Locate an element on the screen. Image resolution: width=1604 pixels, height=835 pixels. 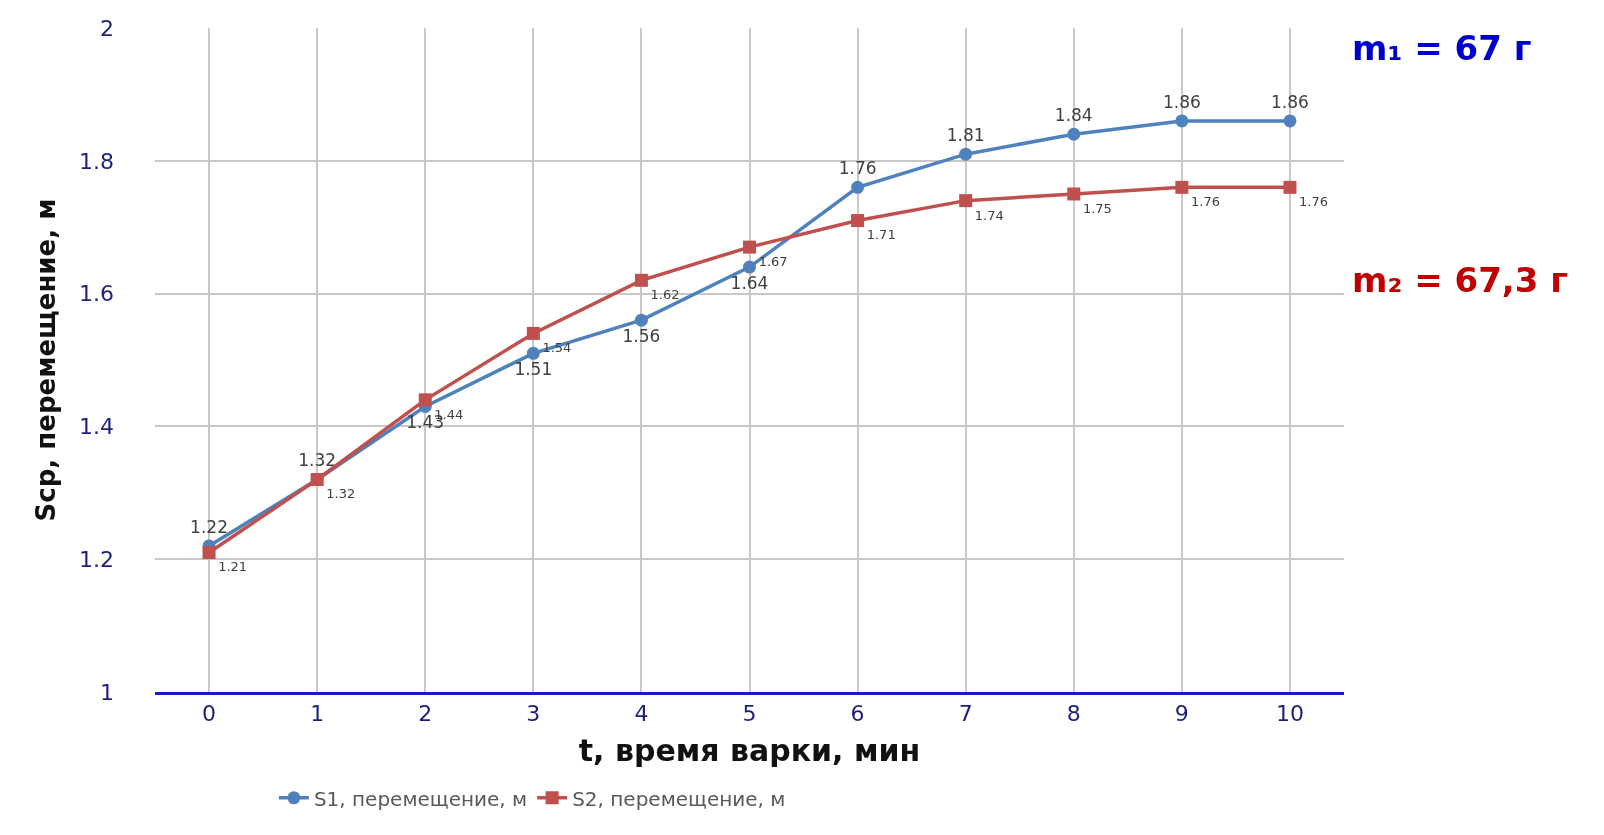
x-tick-label: 1 is located at coordinates (317, 714).